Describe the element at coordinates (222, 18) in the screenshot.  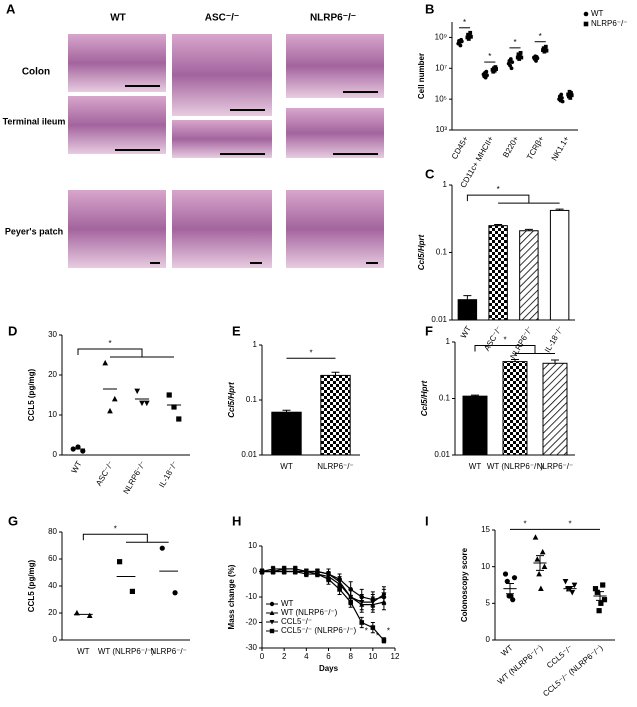
I see `column-label: ASC⁻/⁻` at that location.